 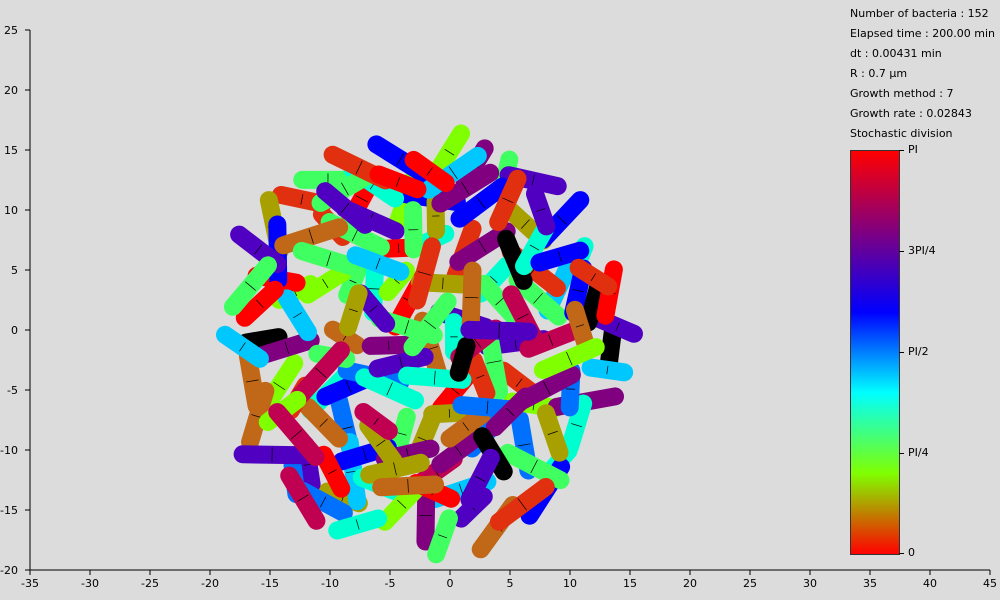 What do you see at coordinates (919, 13) in the screenshot?
I see `bacteria-count-text: Number of bacteria : 152` at bounding box center [919, 13].